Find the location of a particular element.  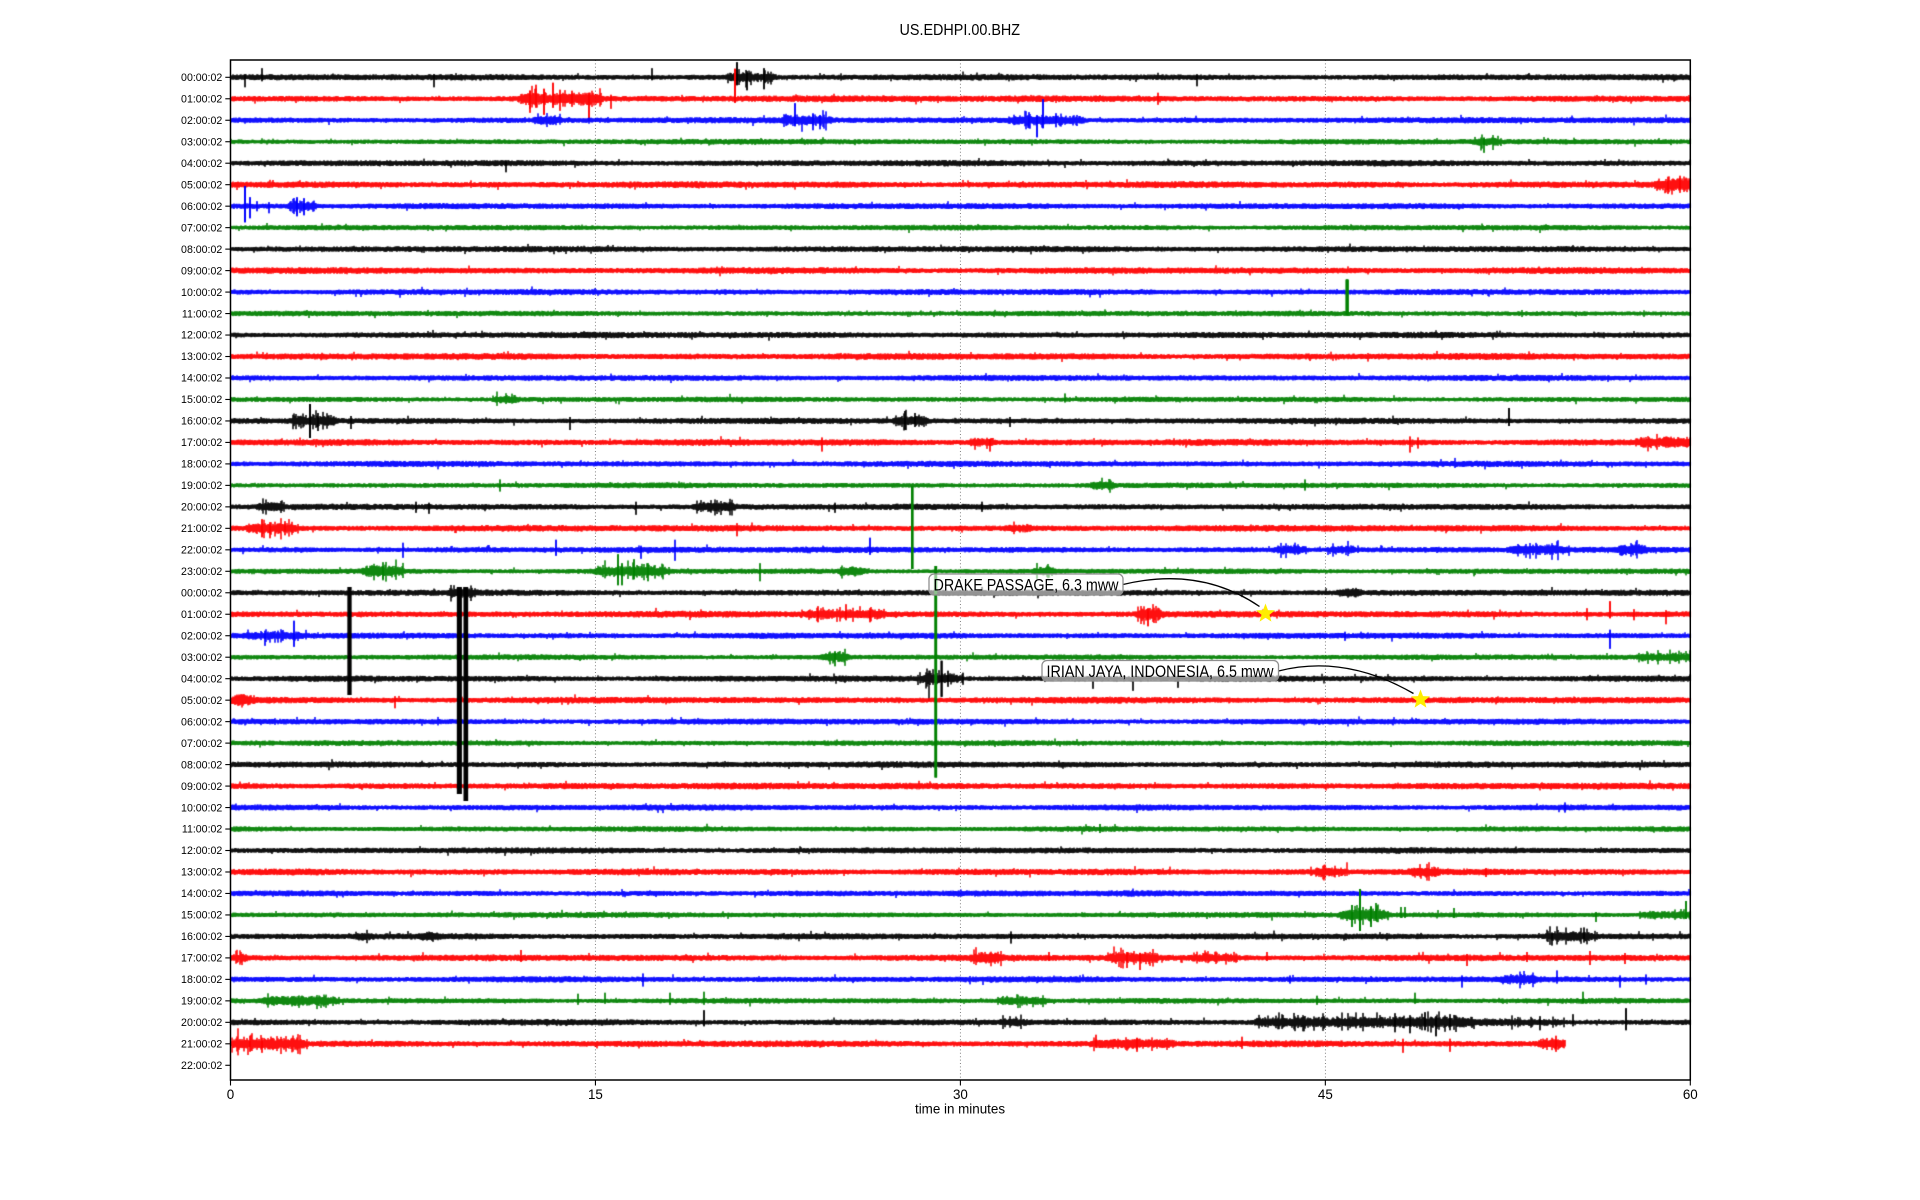

svg-text: IRIAN JAYA, INDONESIA, 6.5 mww is located at coordinates (1160, 672).